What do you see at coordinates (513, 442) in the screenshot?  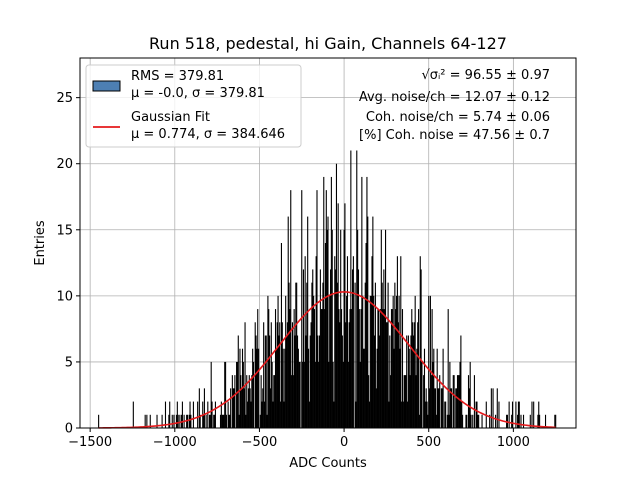 I see `x-tick-label: 1000` at bounding box center [513, 442].